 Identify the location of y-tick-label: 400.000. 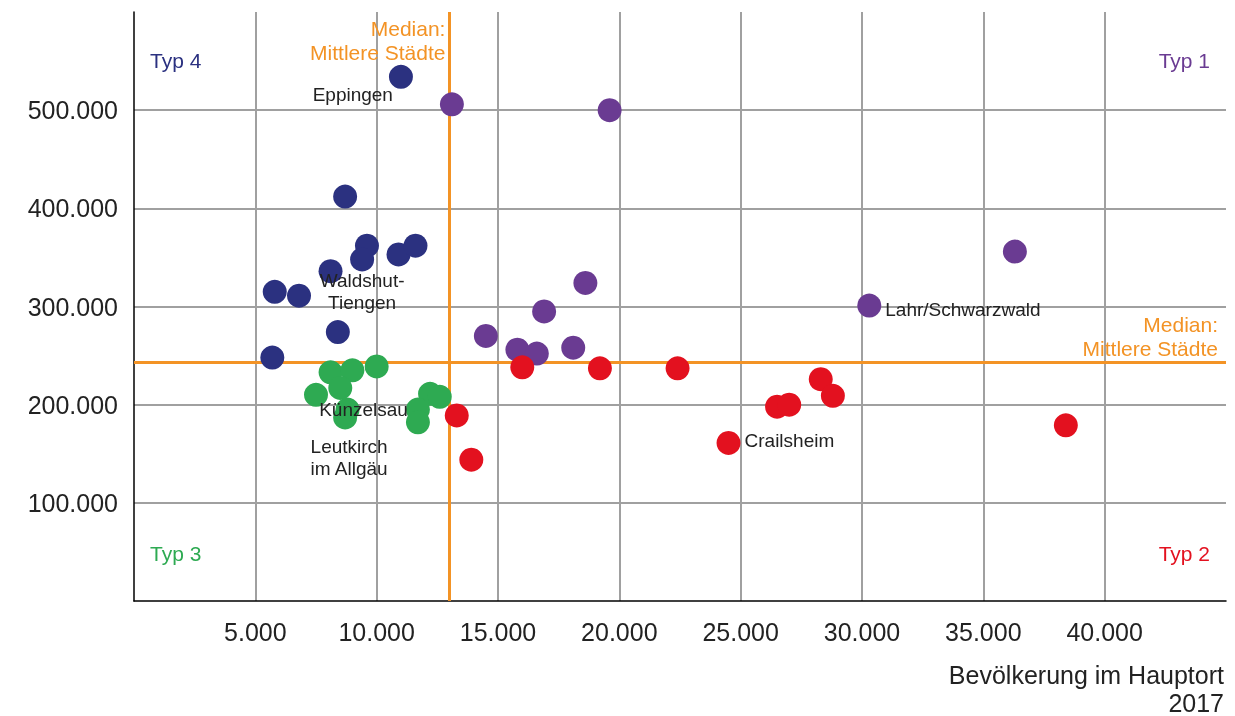
(72, 208).